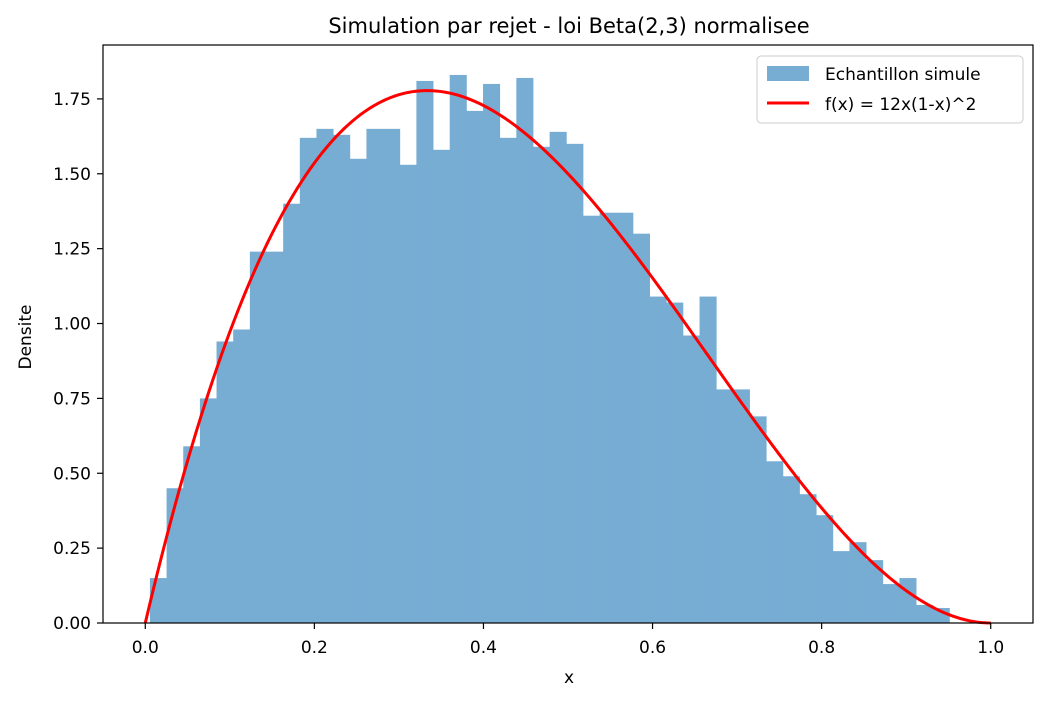  Describe the element at coordinates (314, 648) in the screenshot. I see `x-tick-label: 0.2` at that location.